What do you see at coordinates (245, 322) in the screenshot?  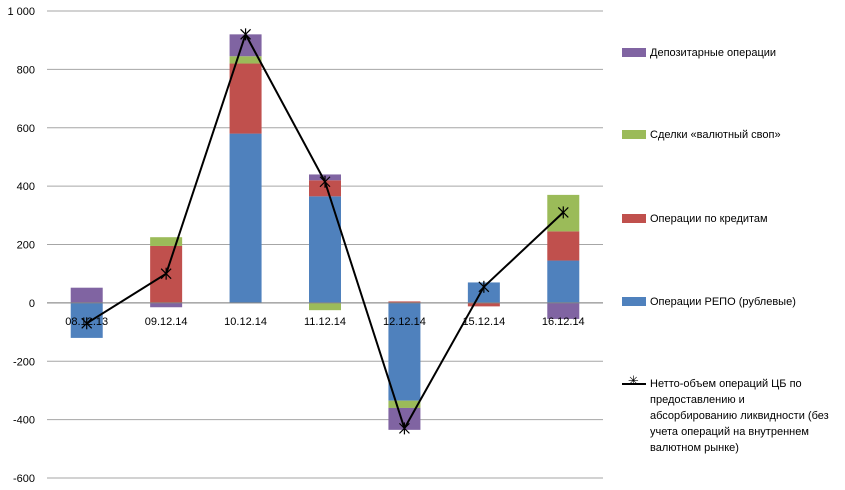 I see `x-tick-label: 10.12.14` at bounding box center [245, 322].